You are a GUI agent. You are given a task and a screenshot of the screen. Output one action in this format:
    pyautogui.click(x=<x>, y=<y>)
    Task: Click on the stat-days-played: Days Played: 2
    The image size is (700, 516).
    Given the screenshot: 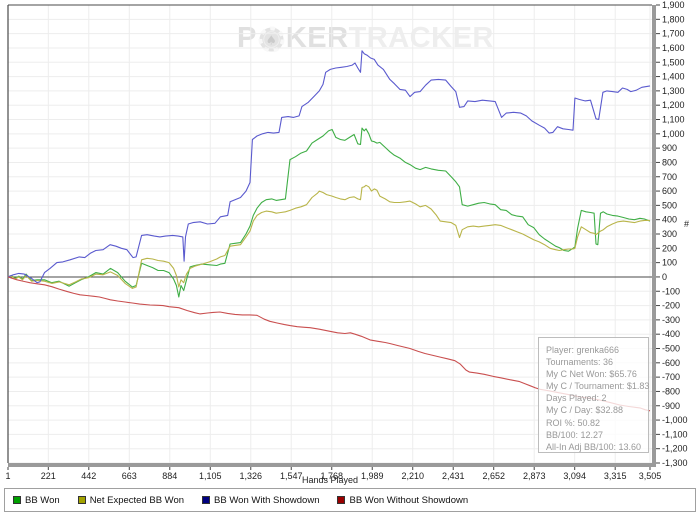 What is the action you would take?
    pyautogui.click(x=576, y=398)
    